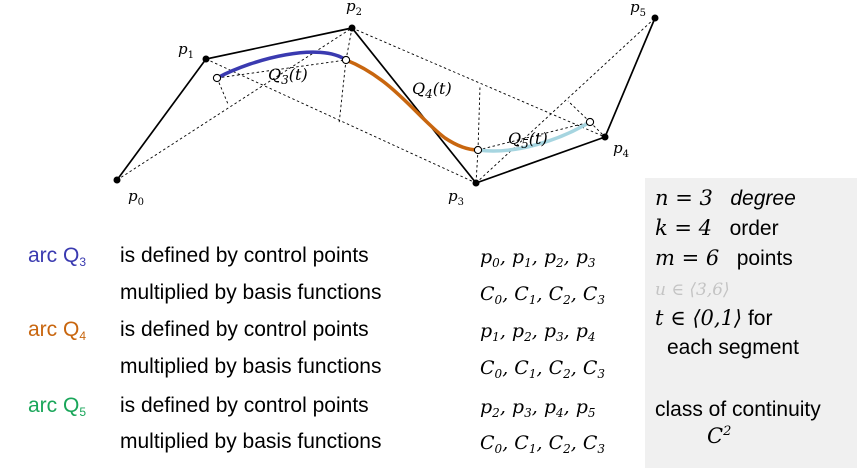  Describe the element at coordinates (288, 76) in the screenshot. I see `arc-label-q3: Q3(t)` at that location.